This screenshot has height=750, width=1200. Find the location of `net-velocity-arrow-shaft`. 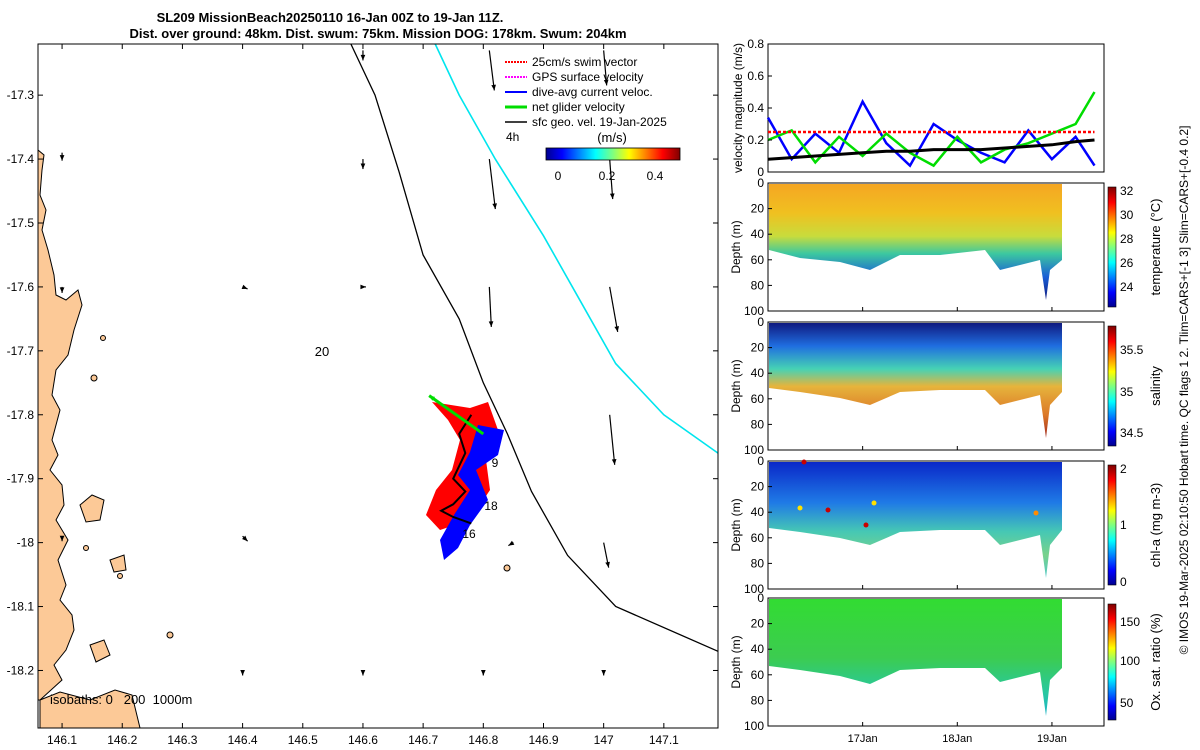

net-velocity-arrow-shaft is located at coordinates (456, 415).